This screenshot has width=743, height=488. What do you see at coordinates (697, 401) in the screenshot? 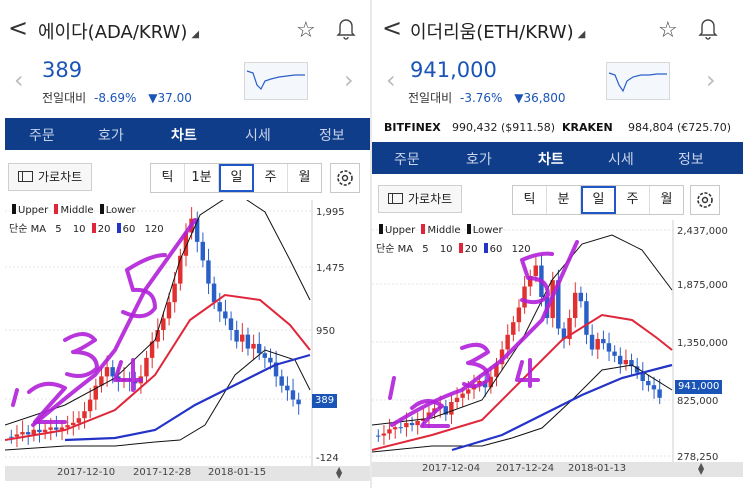
I see `y-tick-label: 825,000` at bounding box center [697, 401].